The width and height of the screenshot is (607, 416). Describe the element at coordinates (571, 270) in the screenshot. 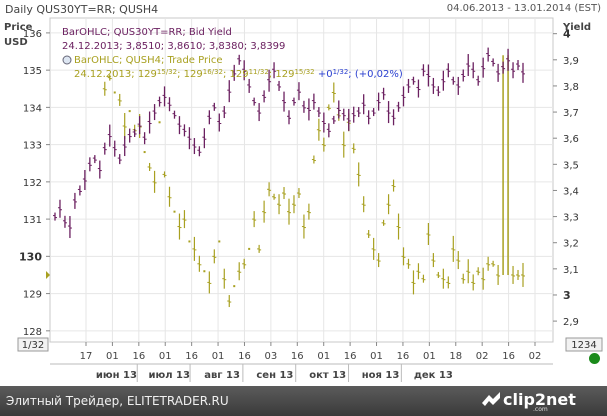

I see `right-tick-label: 3,1` at that location.